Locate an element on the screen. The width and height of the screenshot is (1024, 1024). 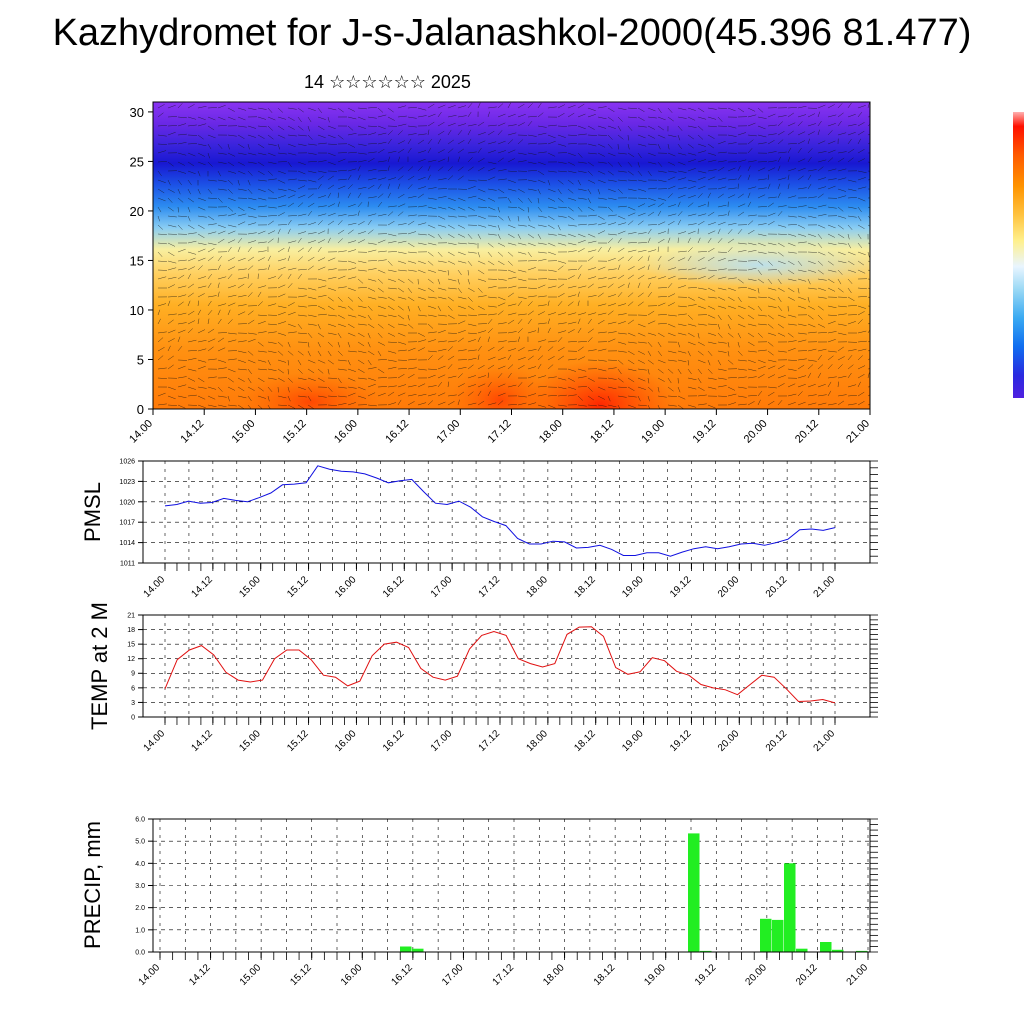
x-tick-label: 21.00 is located at coordinates (858, 432).